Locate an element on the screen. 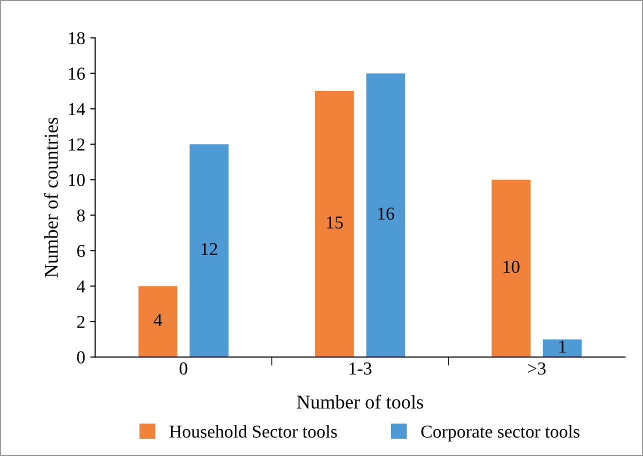 The width and height of the screenshot is (643, 456). y-tick-label: 0 is located at coordinates (81, 357).